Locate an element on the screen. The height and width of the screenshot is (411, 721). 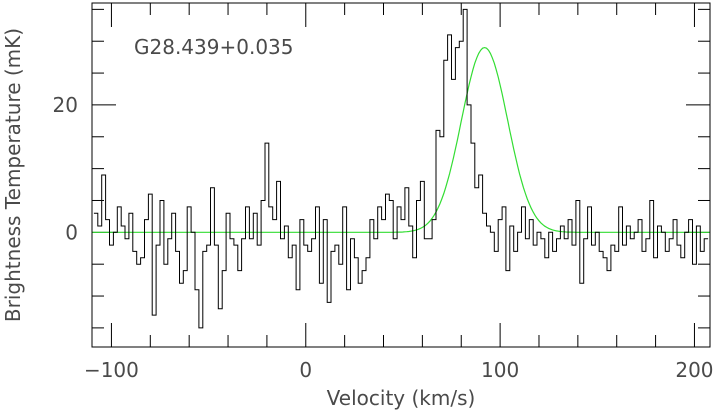
x-tick-label: 200 is located at coordinates (694, 370).